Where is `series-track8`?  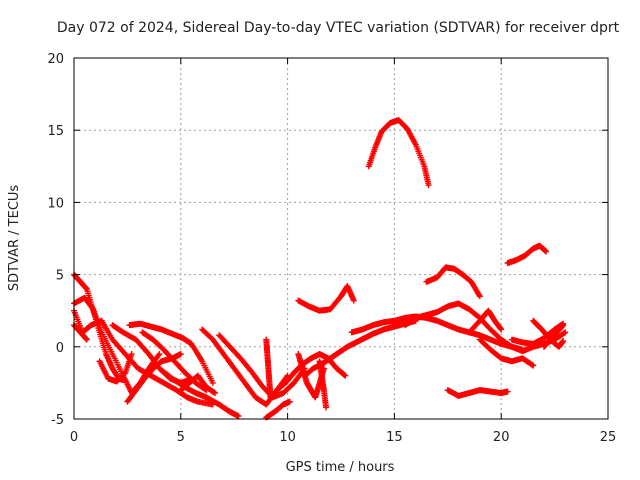
series-track8 is located at coordinates (171, 353).